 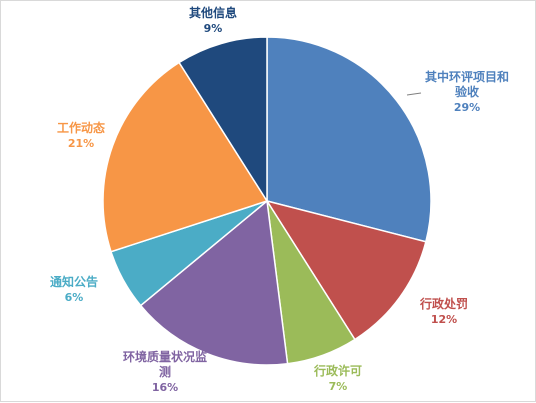 What do you see at coordinates (165, 356) in the screenshot?
I see `slice-label-name-3-0: 环境质量状况监` at bounding box center [165, 356].